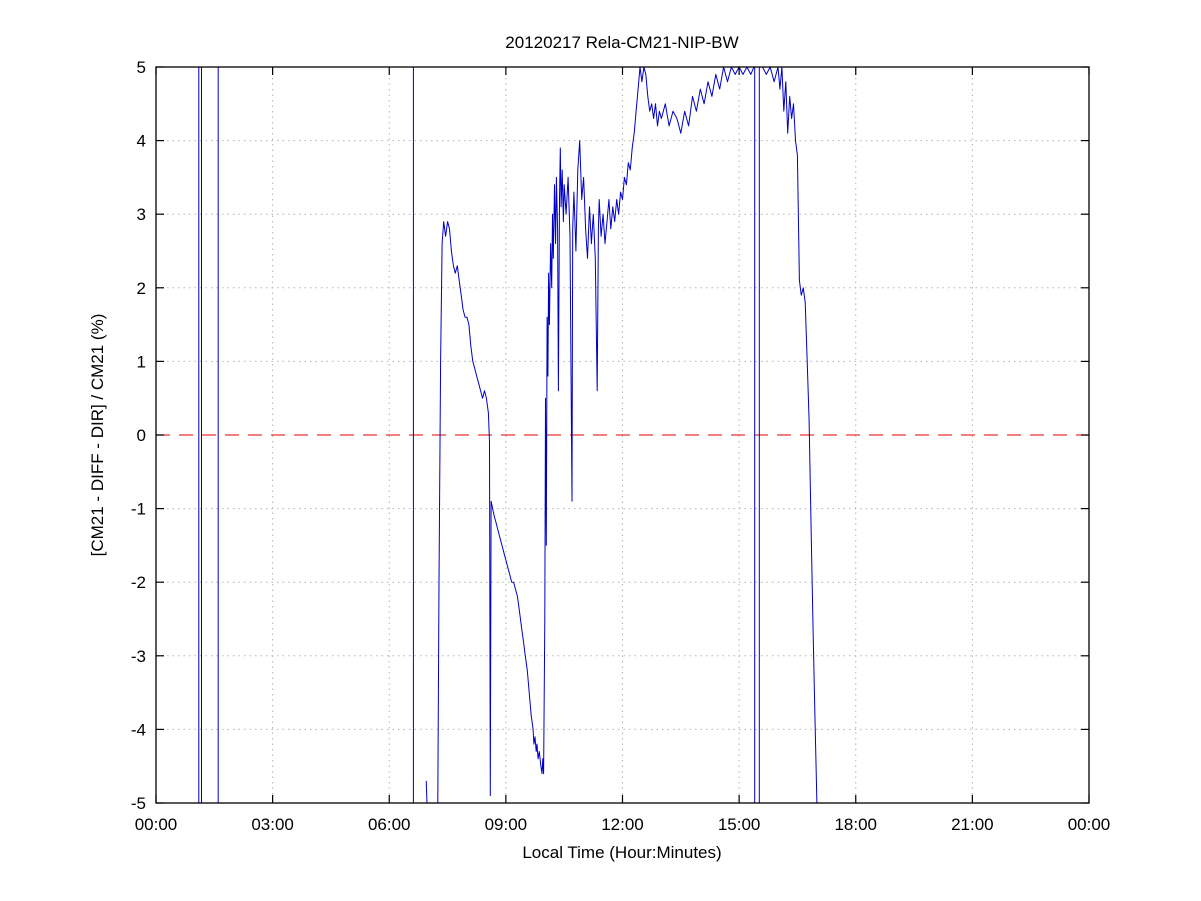 This screenshot has width=1201, height=901. I want to click on x-tick-label: 18:00, so click(855, 824).